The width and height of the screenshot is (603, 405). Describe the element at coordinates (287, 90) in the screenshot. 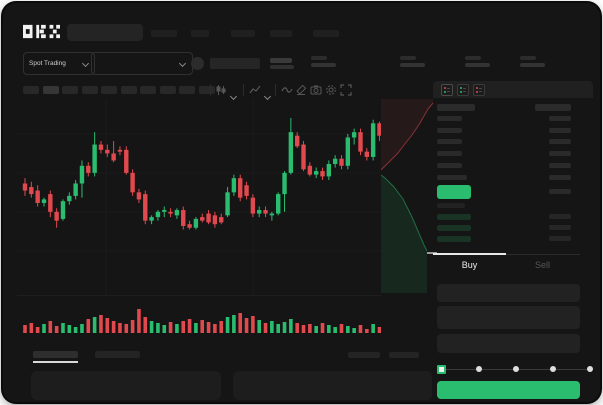

I see `line-tool-icon` at that location.